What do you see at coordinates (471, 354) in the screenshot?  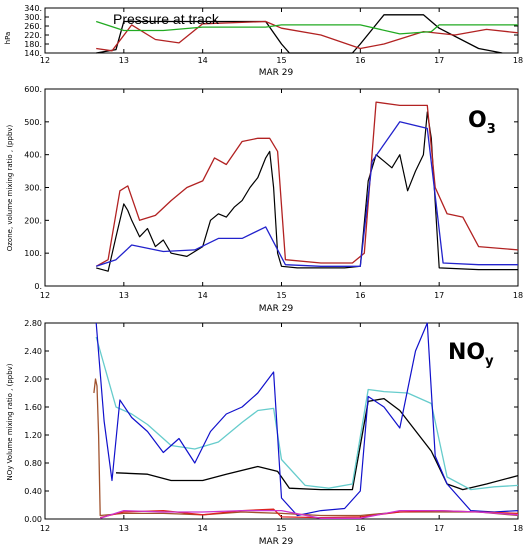 I see `noy-annotation: NOy` at bounding box center [471, 354].